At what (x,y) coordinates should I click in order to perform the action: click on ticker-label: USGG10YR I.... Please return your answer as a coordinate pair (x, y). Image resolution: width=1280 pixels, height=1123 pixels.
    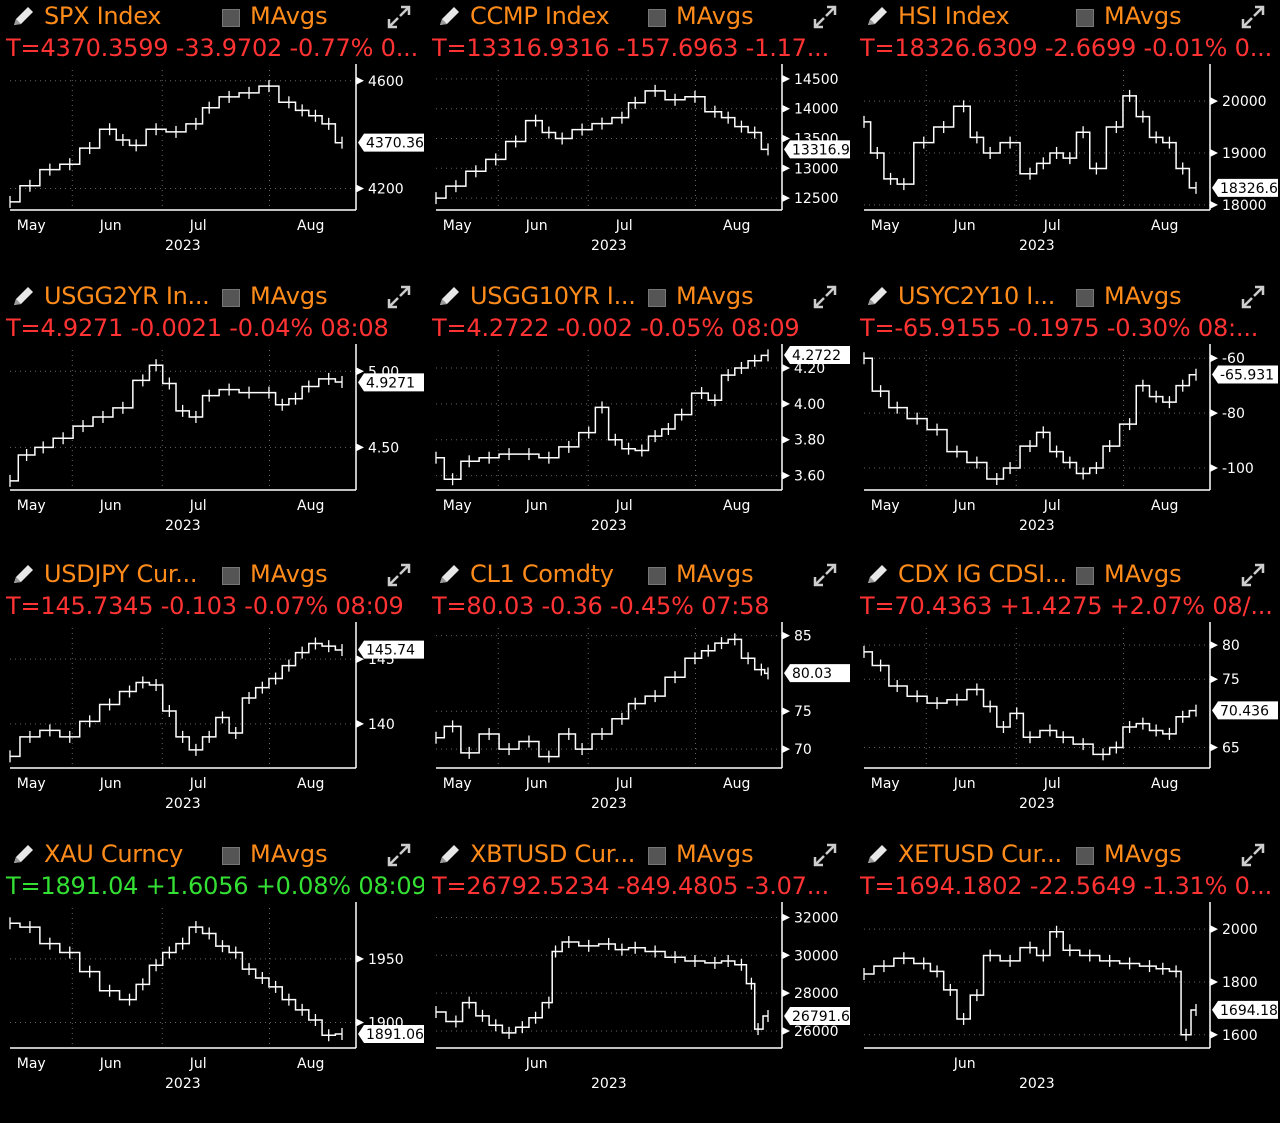
    Looking at the image, I should click on (553, 296).